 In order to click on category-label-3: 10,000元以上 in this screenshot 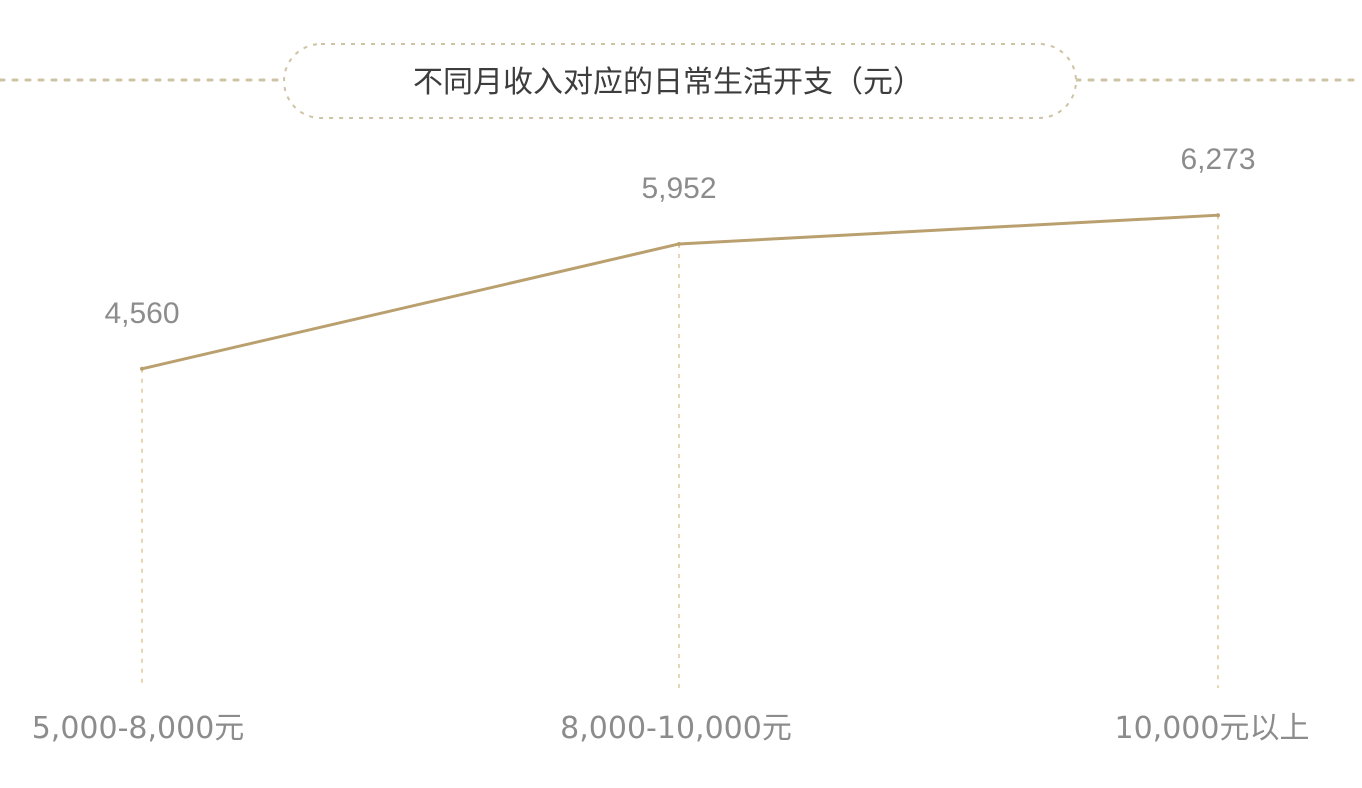, I will do `click(1212, 728)`.